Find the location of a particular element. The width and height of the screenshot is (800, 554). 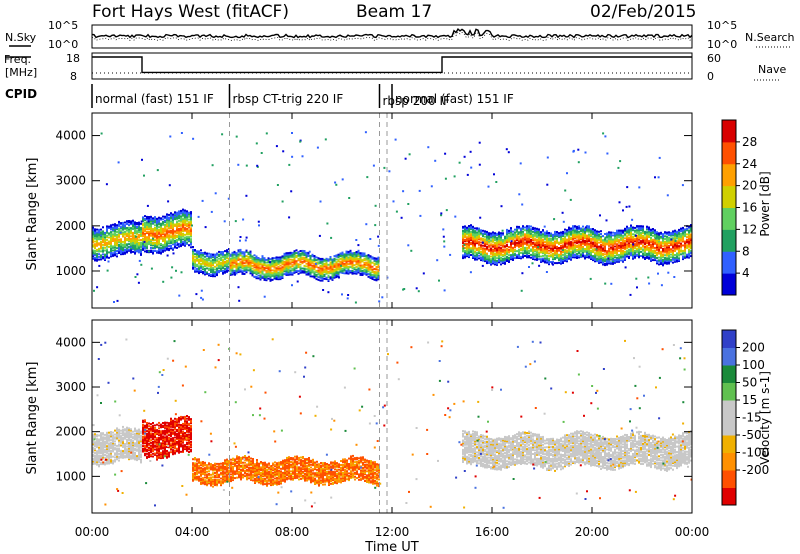

x-tick-label: 08:00 is located at coordinates (292, 532).